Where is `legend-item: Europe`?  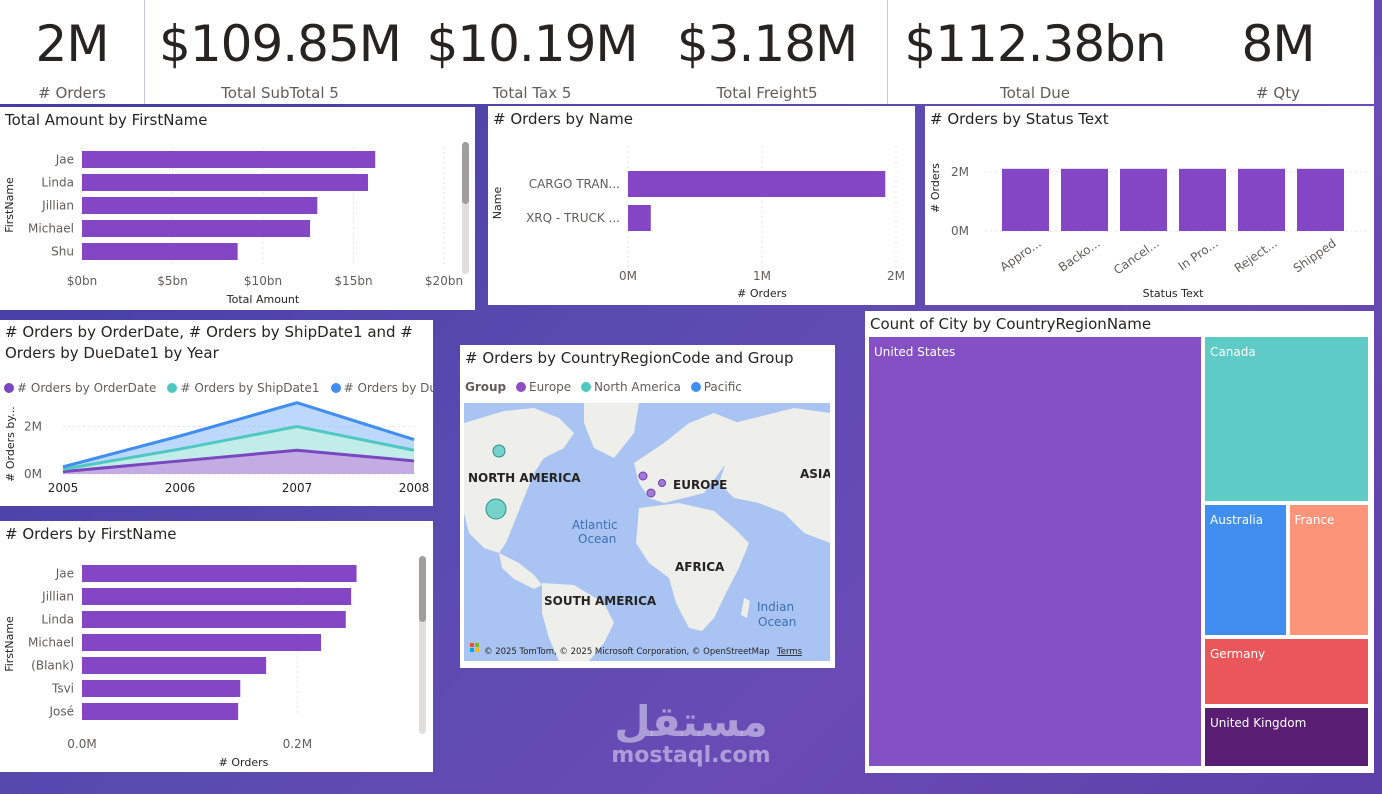
legend-item: Europe is located at coordinates (543, 387).